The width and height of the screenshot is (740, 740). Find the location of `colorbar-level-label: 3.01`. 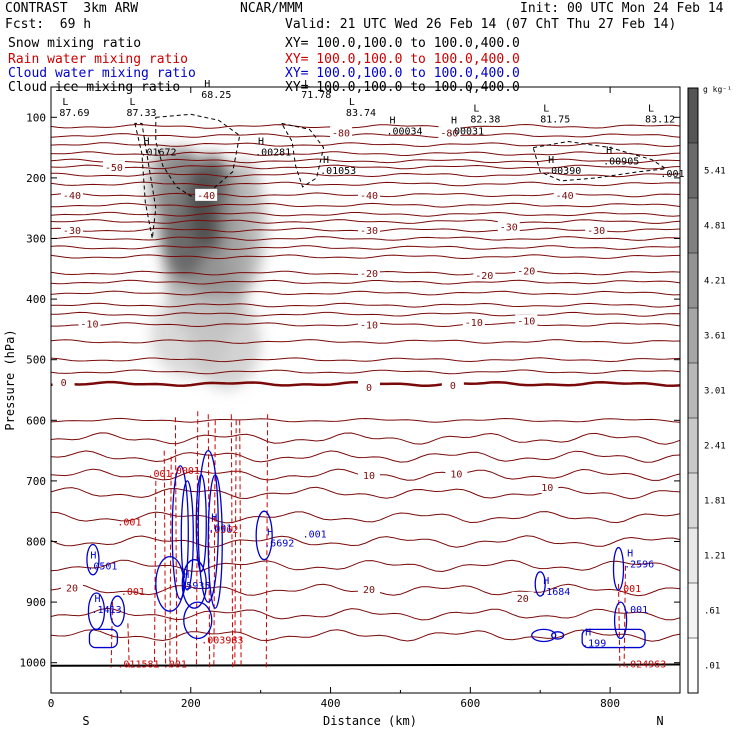

colorbar-level-label: 3.01 is located at coordinates (715, 392).